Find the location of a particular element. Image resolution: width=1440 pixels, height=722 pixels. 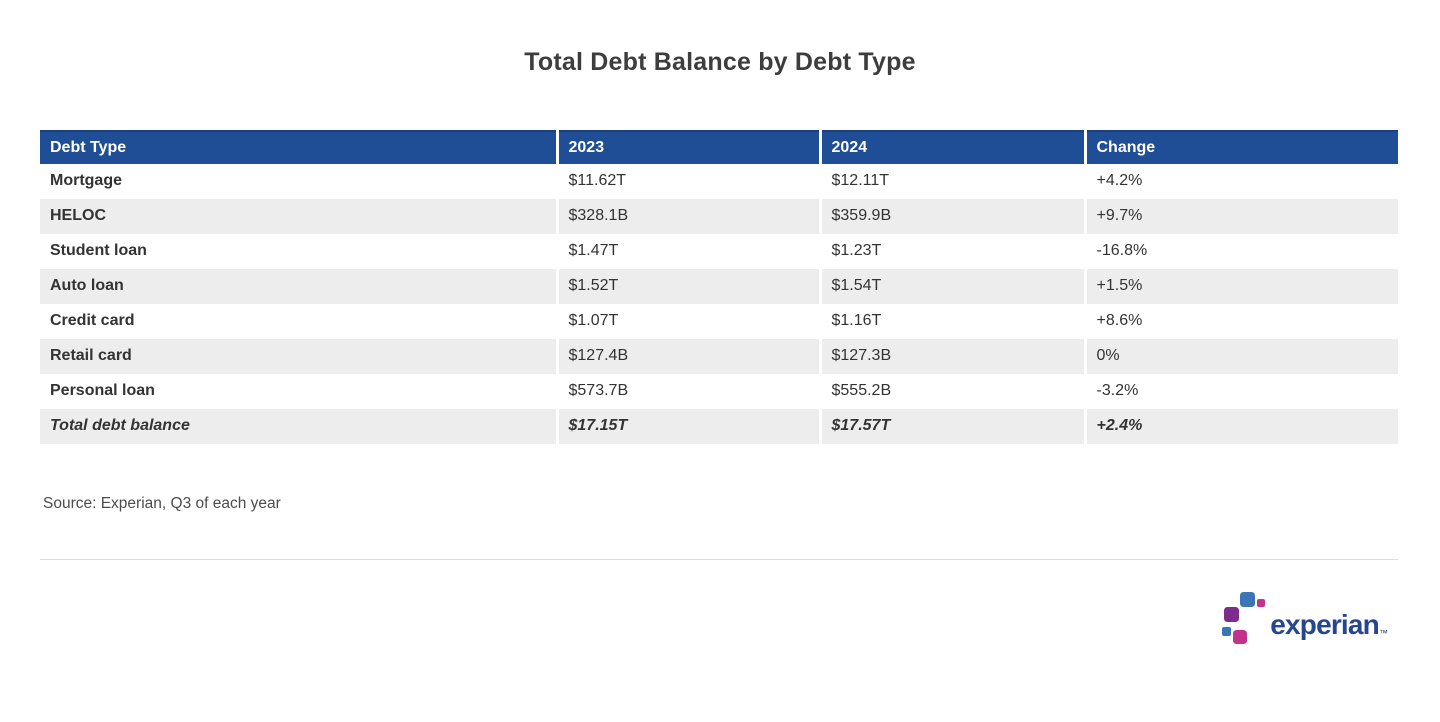

cell-debt-type: Student loan is located at coordinates (98, 250).